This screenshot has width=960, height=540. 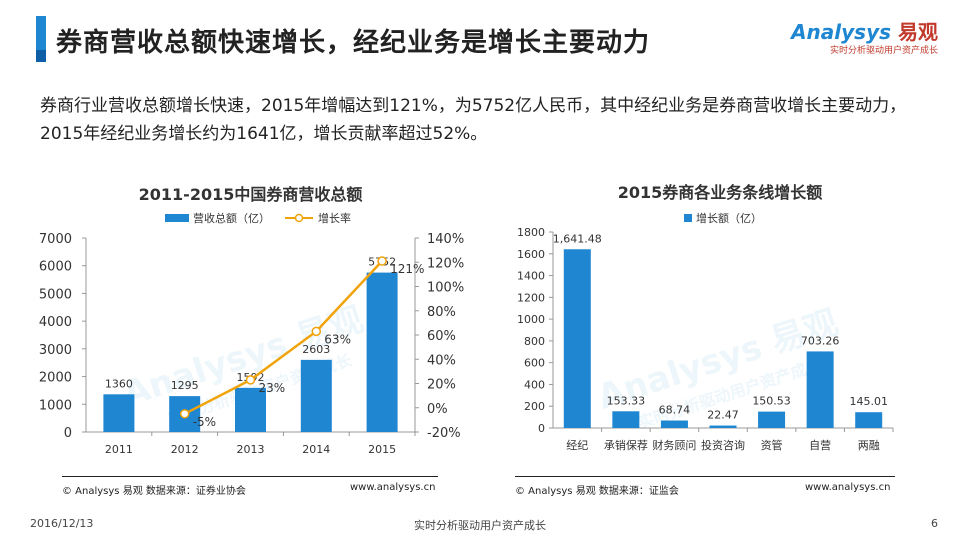 I want to click on y-tick-label: 1800, so click(x=531, y=232).